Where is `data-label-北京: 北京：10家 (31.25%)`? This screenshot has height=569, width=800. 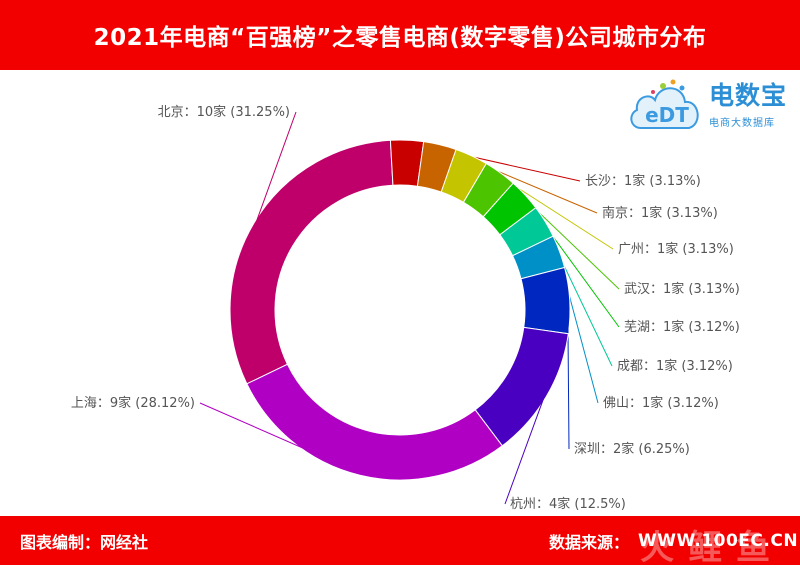
data-label-北京: 北京：10家 (31.25%) is located at coordinates (224, 112).